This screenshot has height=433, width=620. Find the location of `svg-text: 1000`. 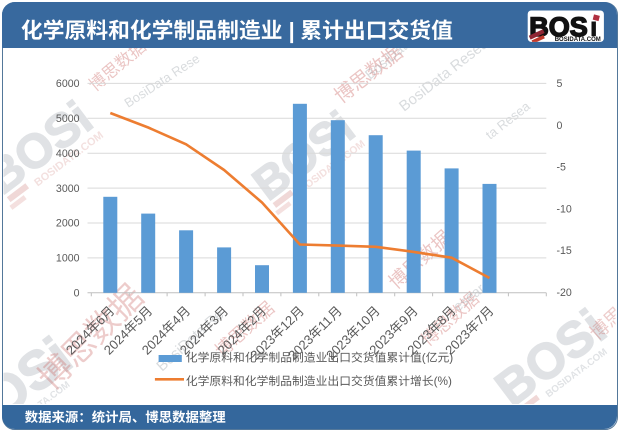

svg-text: 1000 is located at coordinates (68, 259).